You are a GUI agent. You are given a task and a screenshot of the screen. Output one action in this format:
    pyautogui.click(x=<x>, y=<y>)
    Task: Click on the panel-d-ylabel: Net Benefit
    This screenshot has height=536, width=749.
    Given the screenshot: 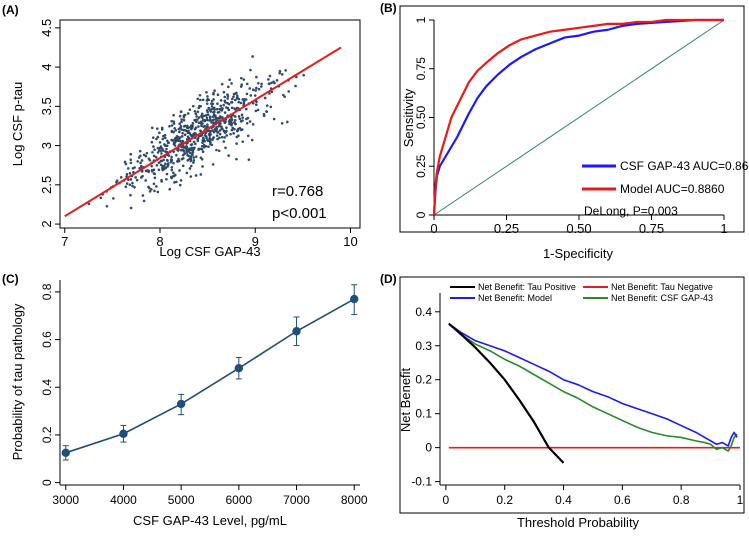 What is the action you would take?
    pyautogui.click(x=405, y=399)
    